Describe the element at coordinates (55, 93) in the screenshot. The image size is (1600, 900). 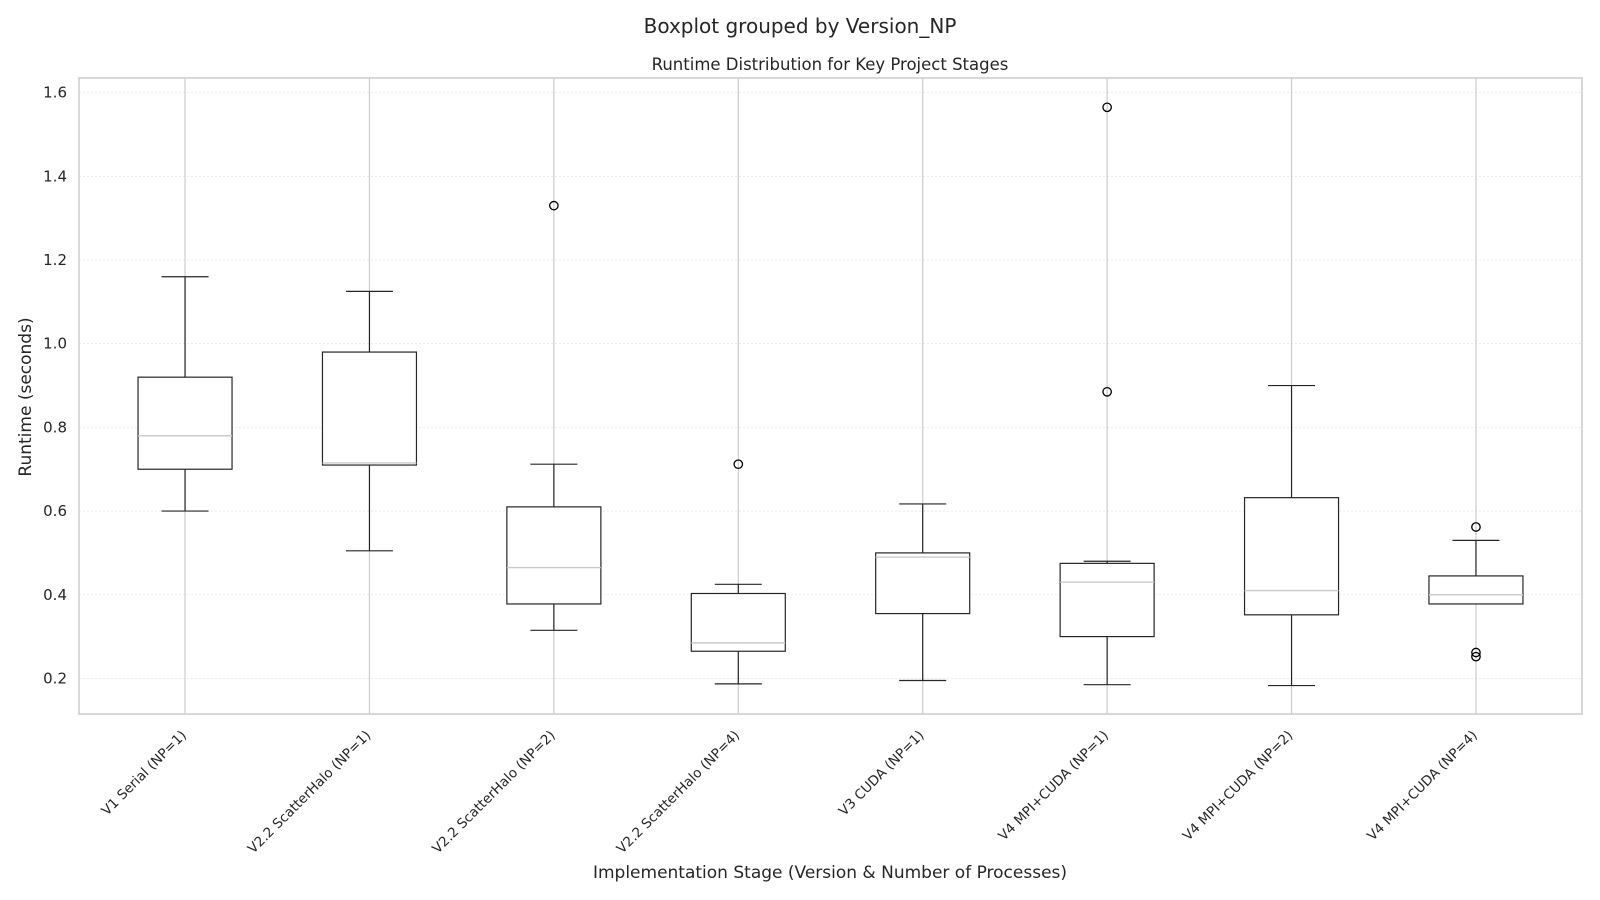
I see `y-tick-label: 1.6` at that location.